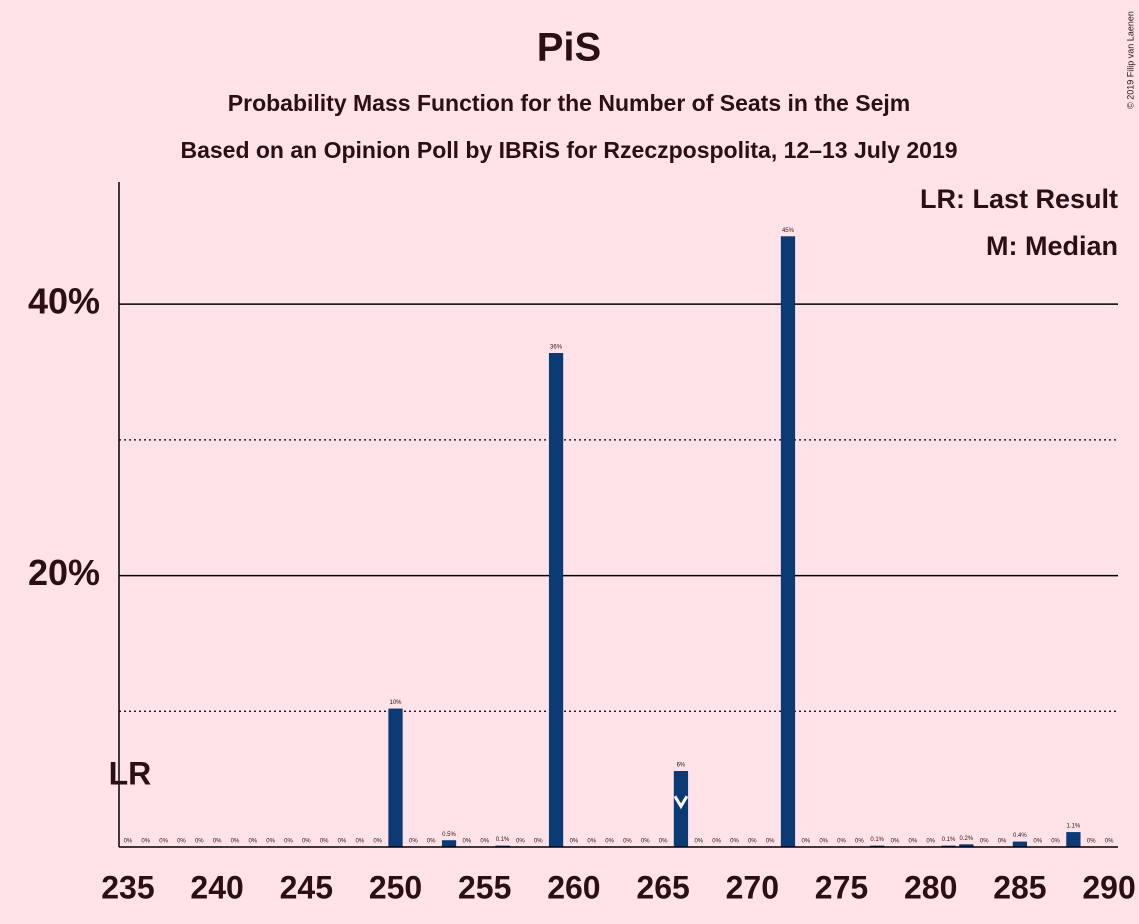 This screenshot has width=1139, height=924. I want to click on x-tick-label: 285, so click(1019, 887).